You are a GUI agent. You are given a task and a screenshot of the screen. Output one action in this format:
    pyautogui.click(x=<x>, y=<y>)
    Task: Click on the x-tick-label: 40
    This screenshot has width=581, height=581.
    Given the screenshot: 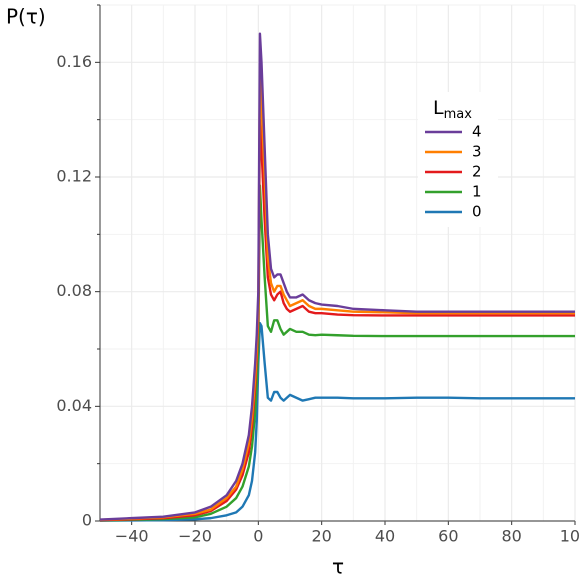 What is the action you would take?
    pyautogui.click(x=385, y=536)
    